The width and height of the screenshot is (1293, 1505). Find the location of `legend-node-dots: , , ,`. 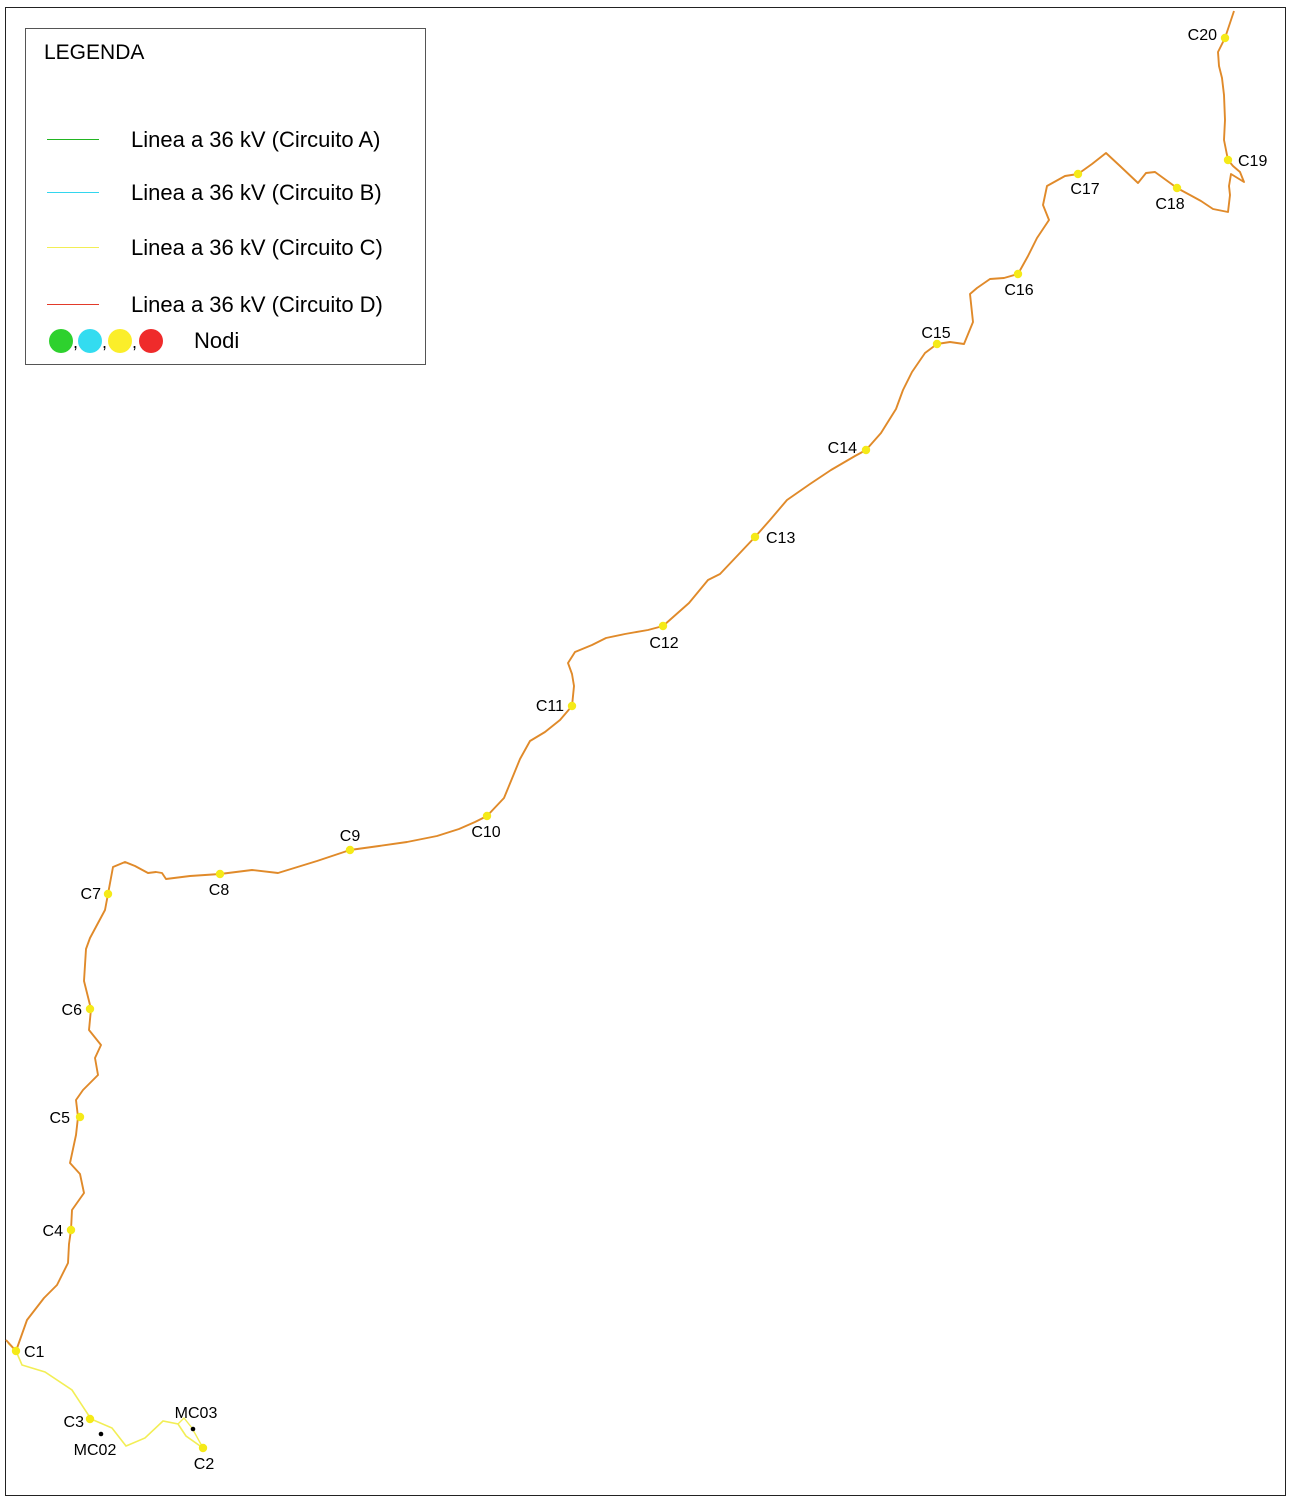

legend-node-dots: , , , is located at coordinates (116, 341).